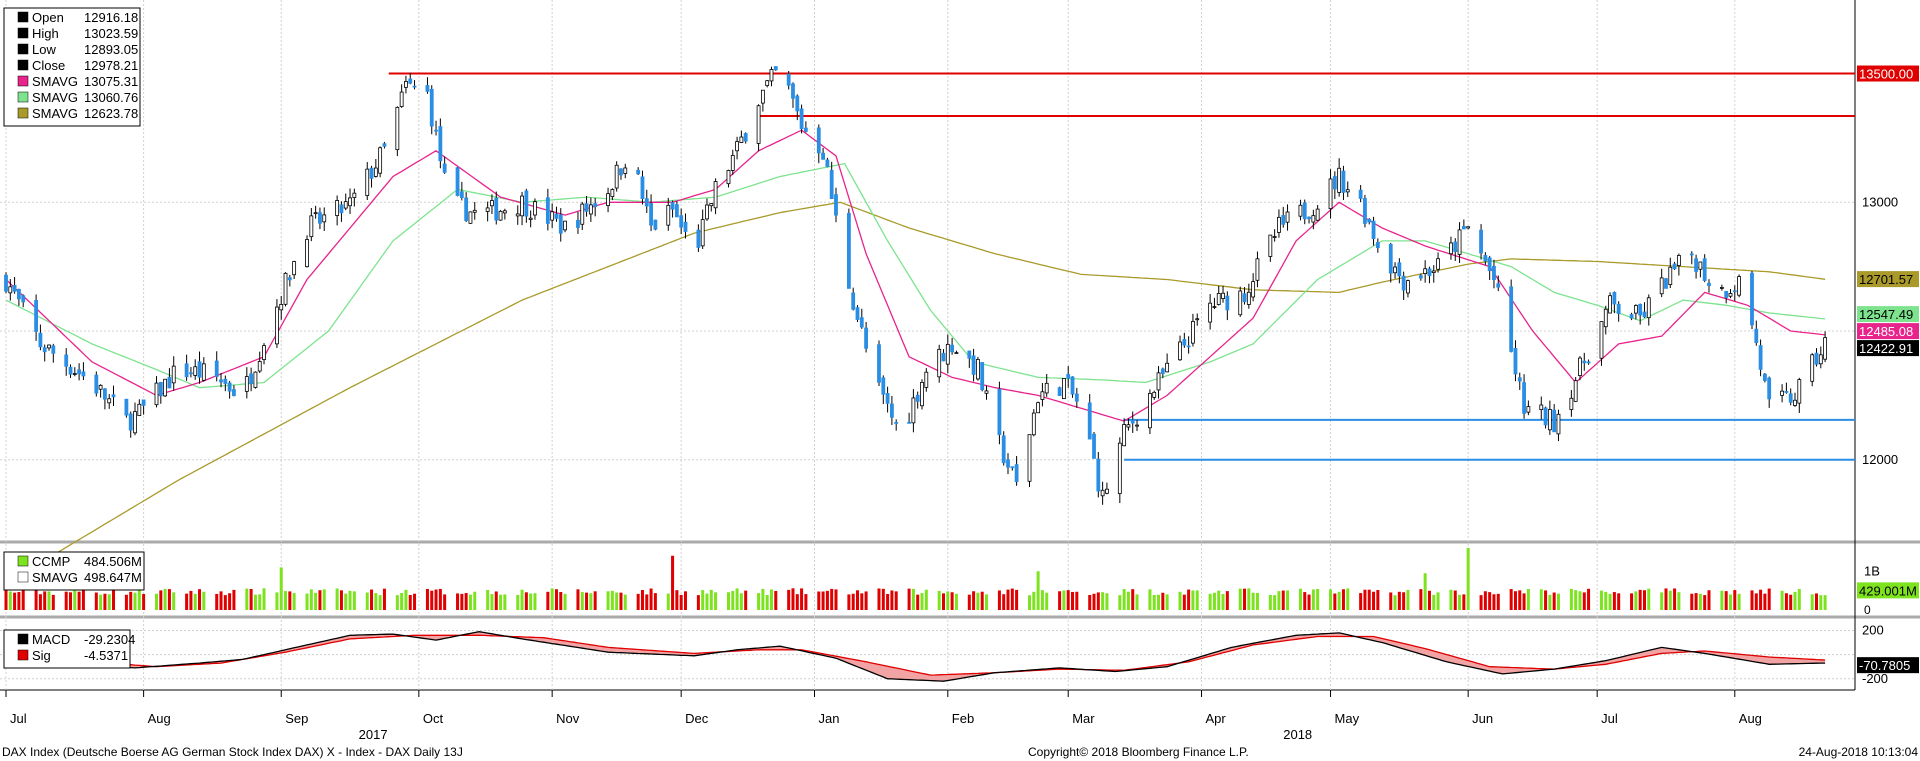  Describe the element at coordinates (1872, 570) in the screenshot. I see `volume-tick-label: 1B` at that location.